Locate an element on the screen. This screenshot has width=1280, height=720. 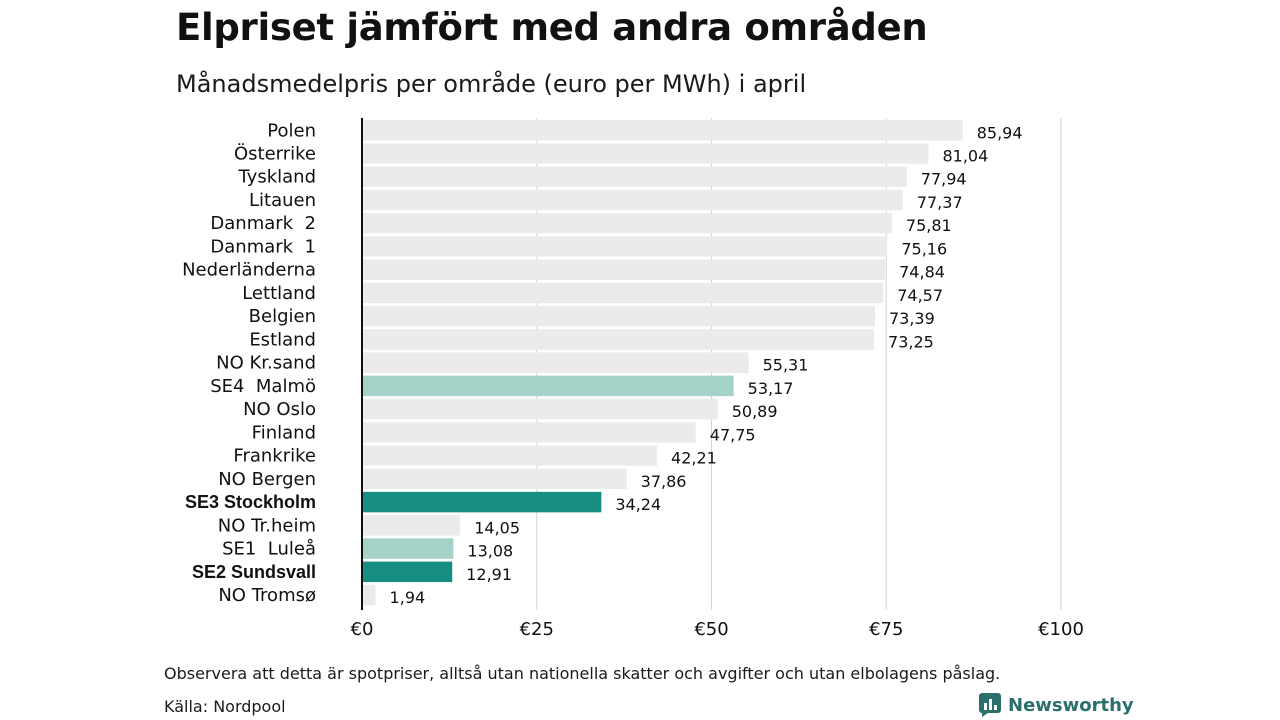
category-label: NO Tromsø is located at coordinates (267, 595).